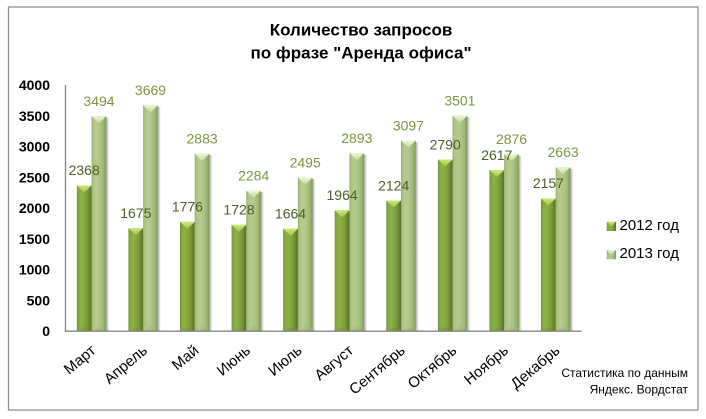 This screenshot has height=419, width=706. What do you see at coordinates (34, 116) in the screenshot?
I see `svg-text: 3500` at bounding box center [34, 116].